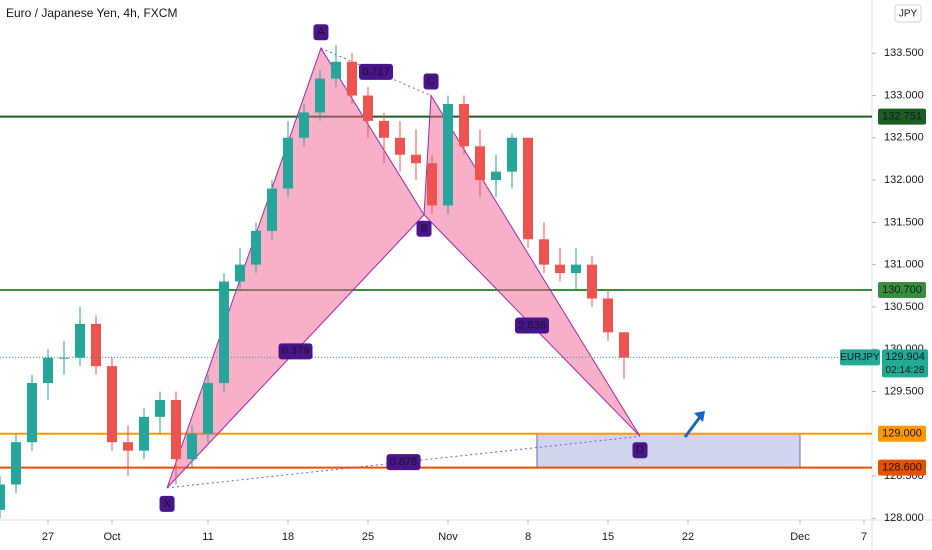 The image size is (932, 550). What do you see at coordinates (688, 537) in the screenshot?
I see `x-tick-label: 22` at bounding box center [688, 537].